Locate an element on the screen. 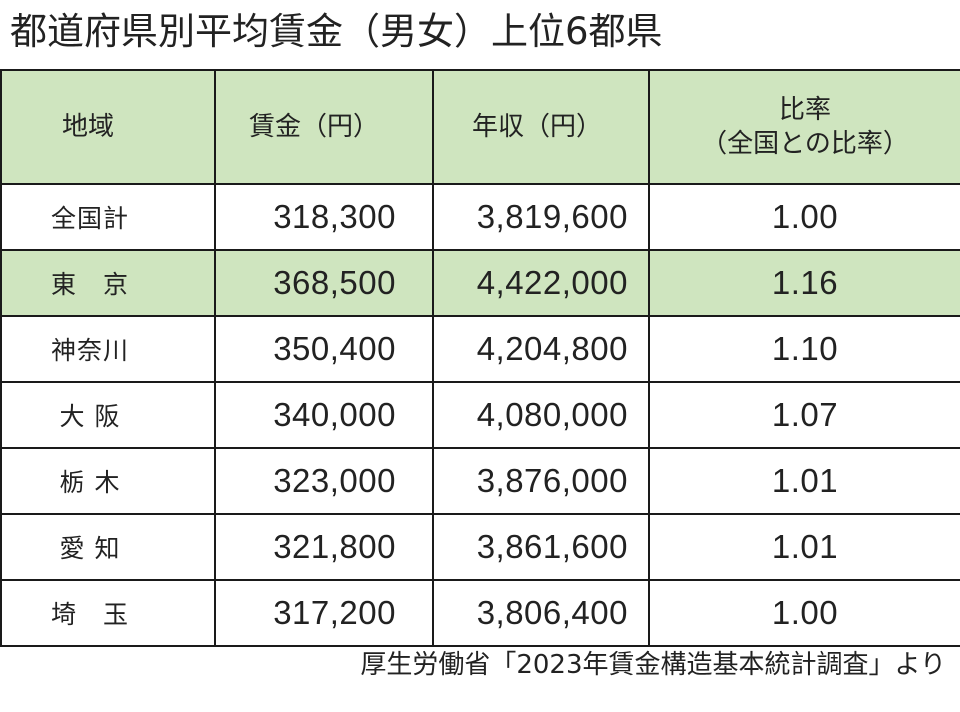  column-header-income: 年収（円） is located at coordinates (541, 127).